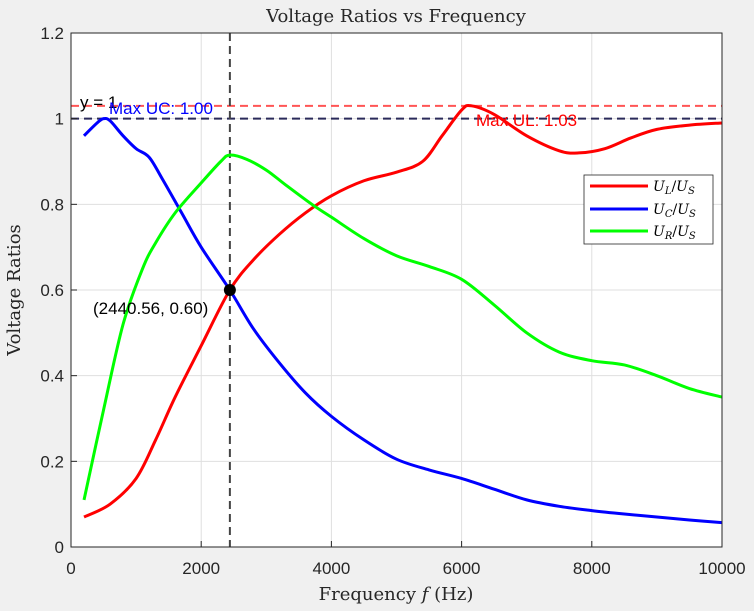  I want to click on legend: UL/US UC/US UR/US, so click(648, 209).